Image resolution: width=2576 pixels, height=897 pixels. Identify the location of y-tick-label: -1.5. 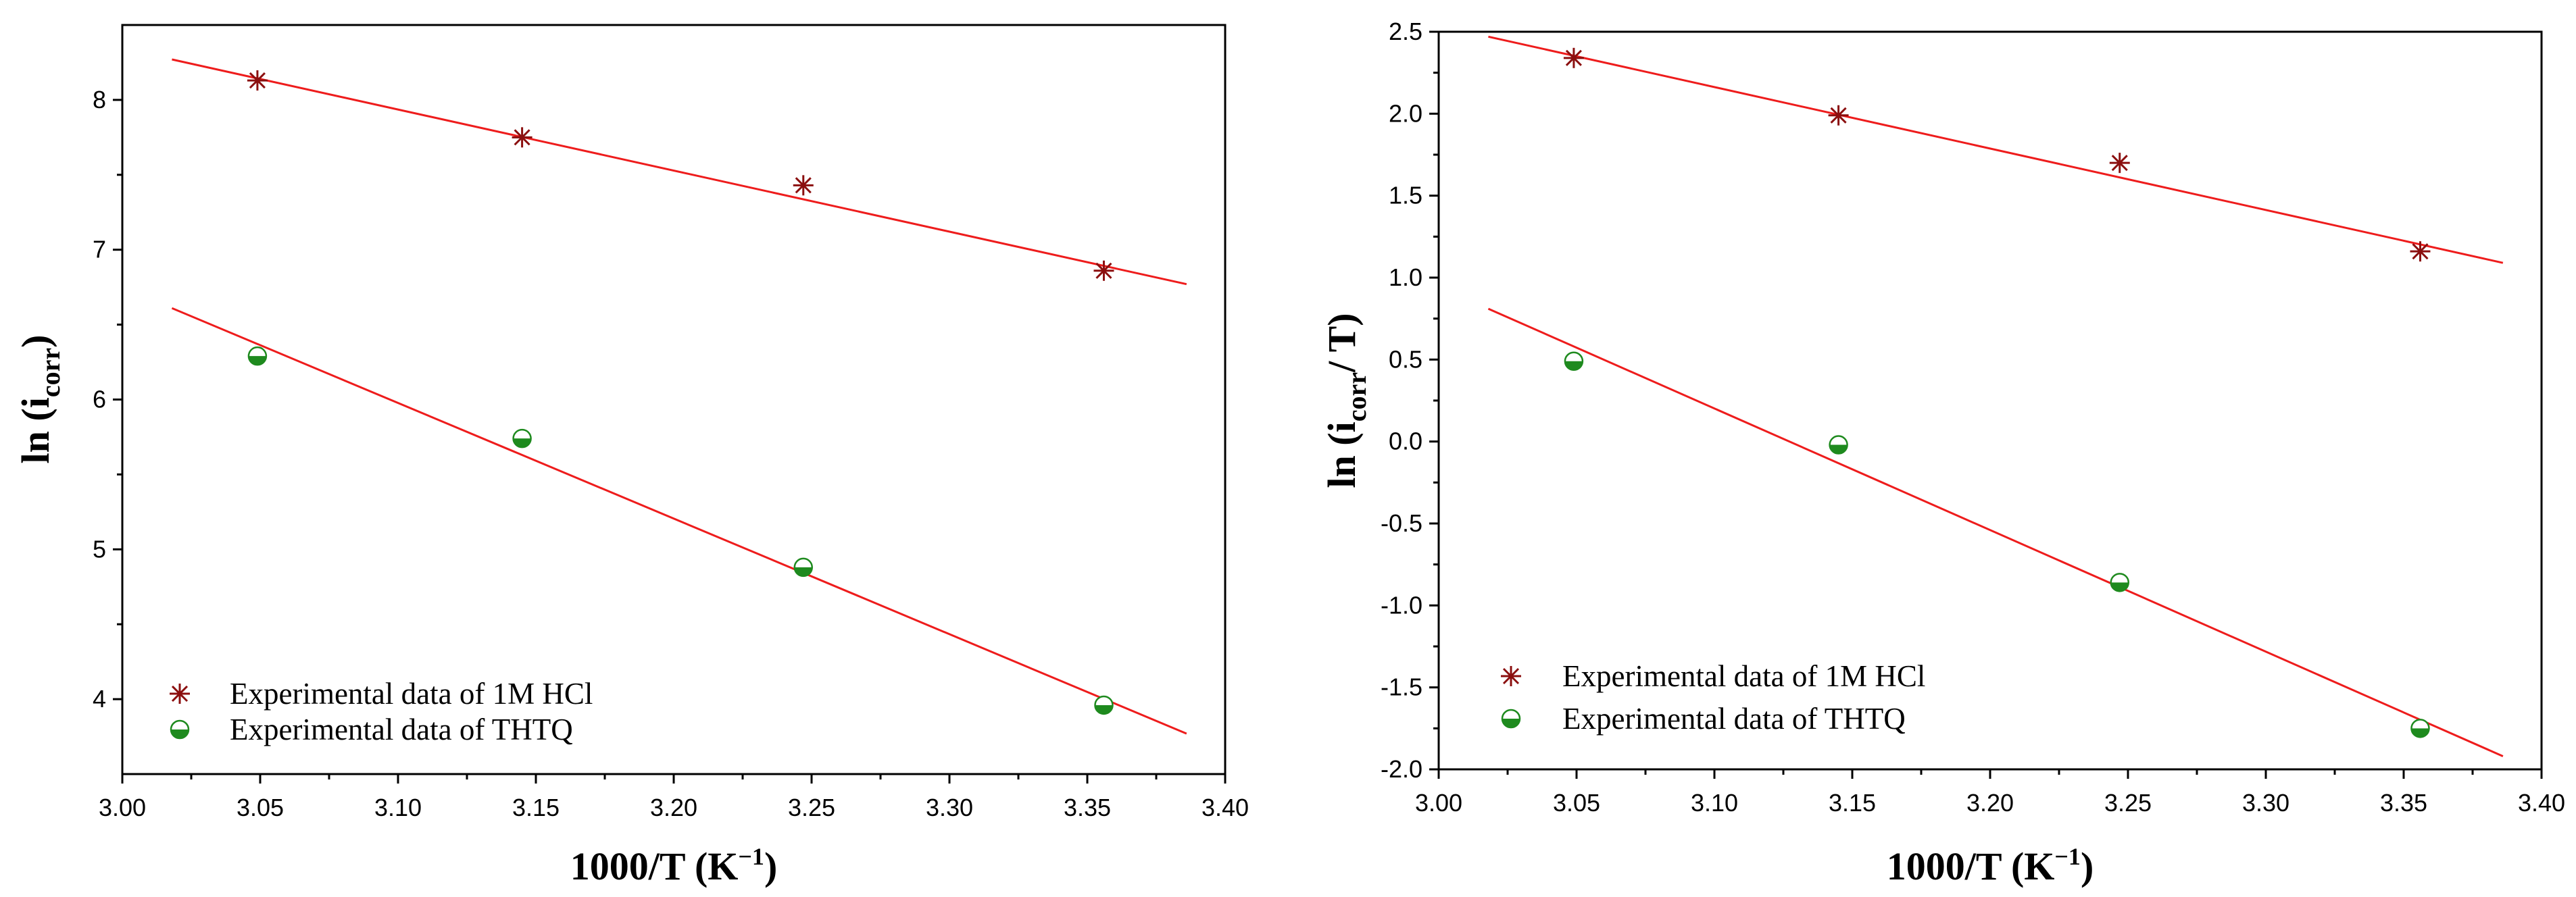
(1402, 687).